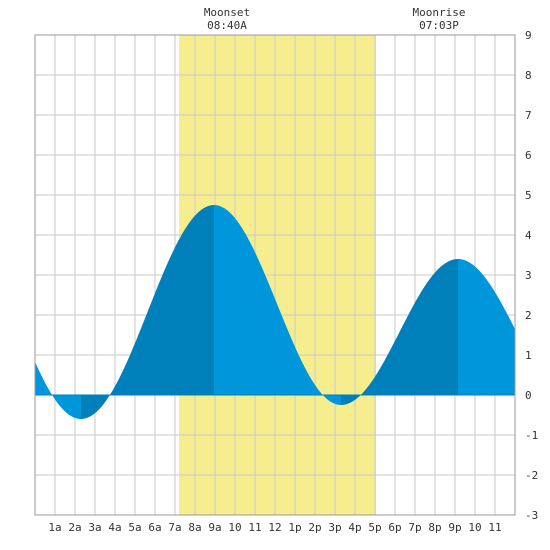  I want to click on y-axis-tick-labels: -3 -2 -1 0 1 2 3 4 5 6 7 8 9, so click(531, 275).